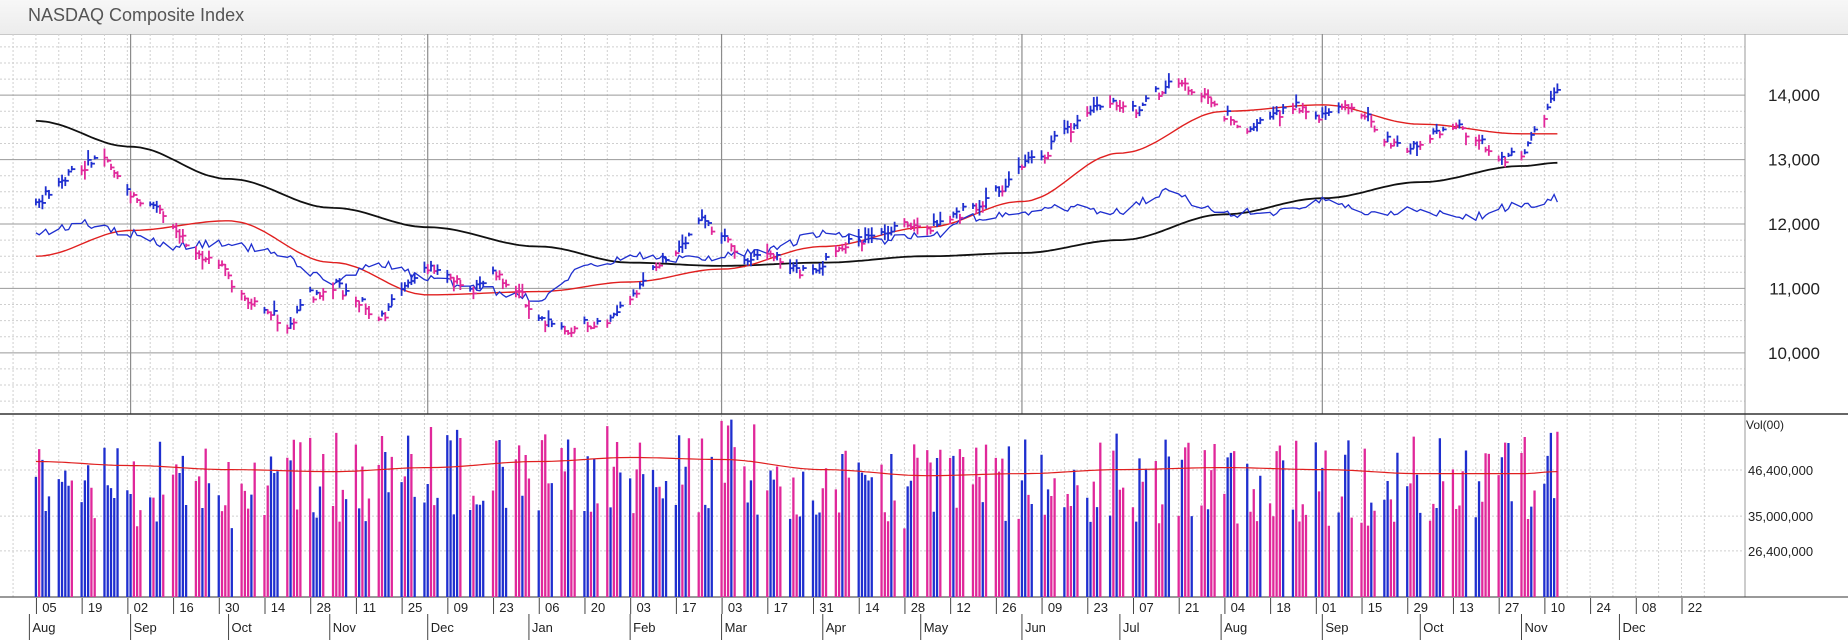 This screenshot has width=1848, height=640. Describe the element at coordinates (1794, 353) in the screenshot. I see `price-axis-label: 10,000` at that location.